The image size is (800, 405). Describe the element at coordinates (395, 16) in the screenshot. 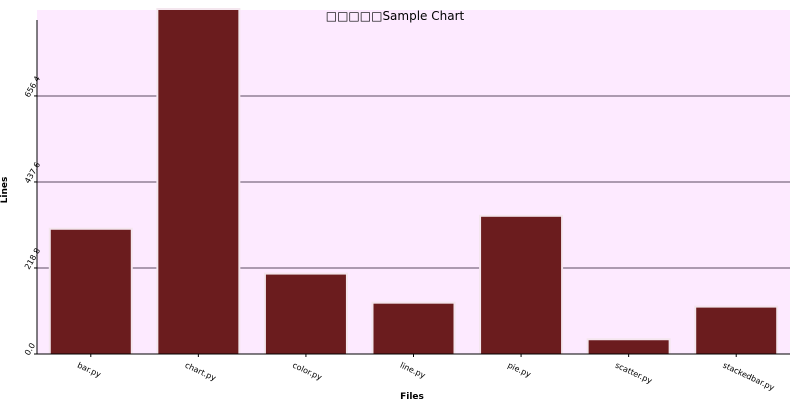

I see `chart-title: □□□□□Sample Chart` at that location.